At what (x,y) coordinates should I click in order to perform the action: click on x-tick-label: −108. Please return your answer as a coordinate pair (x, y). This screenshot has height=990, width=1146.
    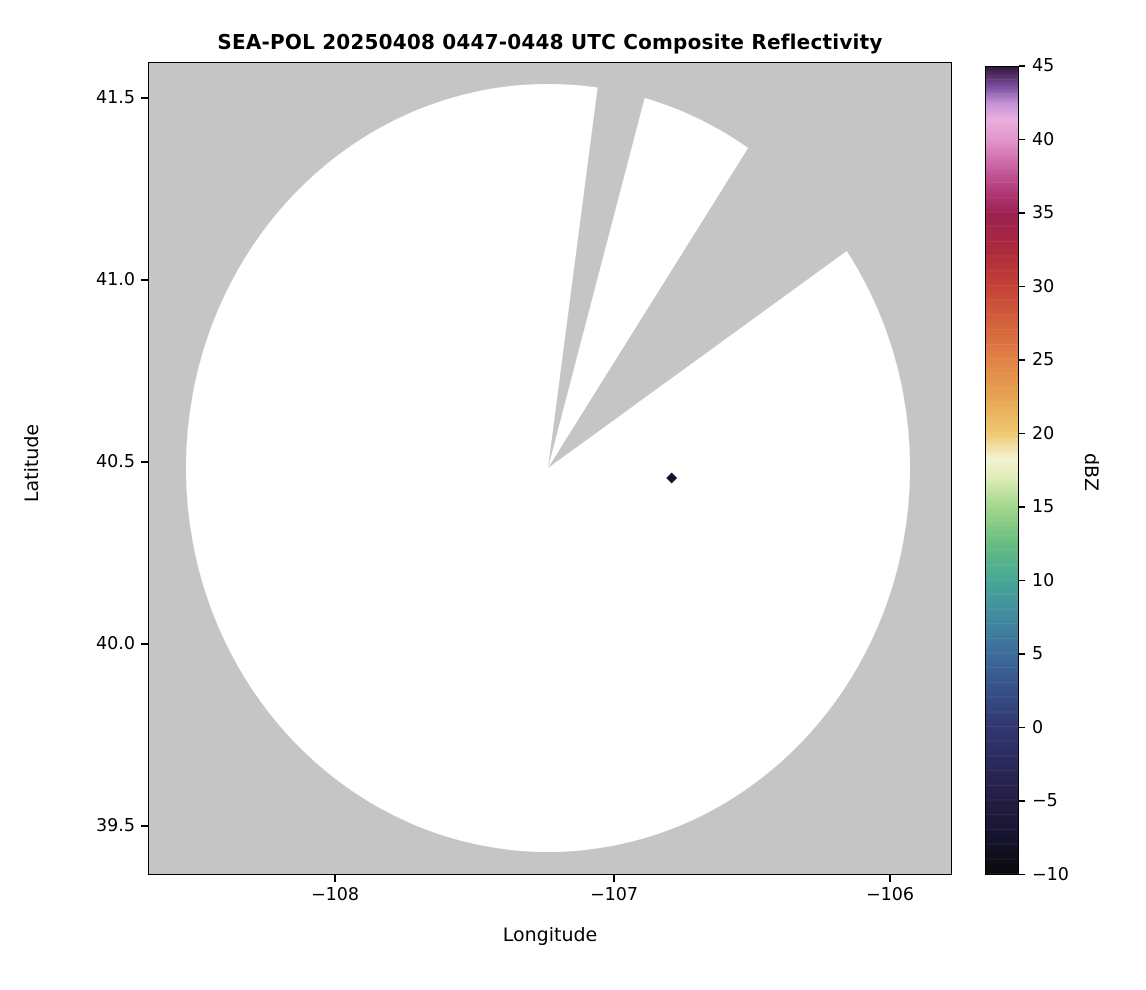
    Looking at the image, I should click on (335, 895).